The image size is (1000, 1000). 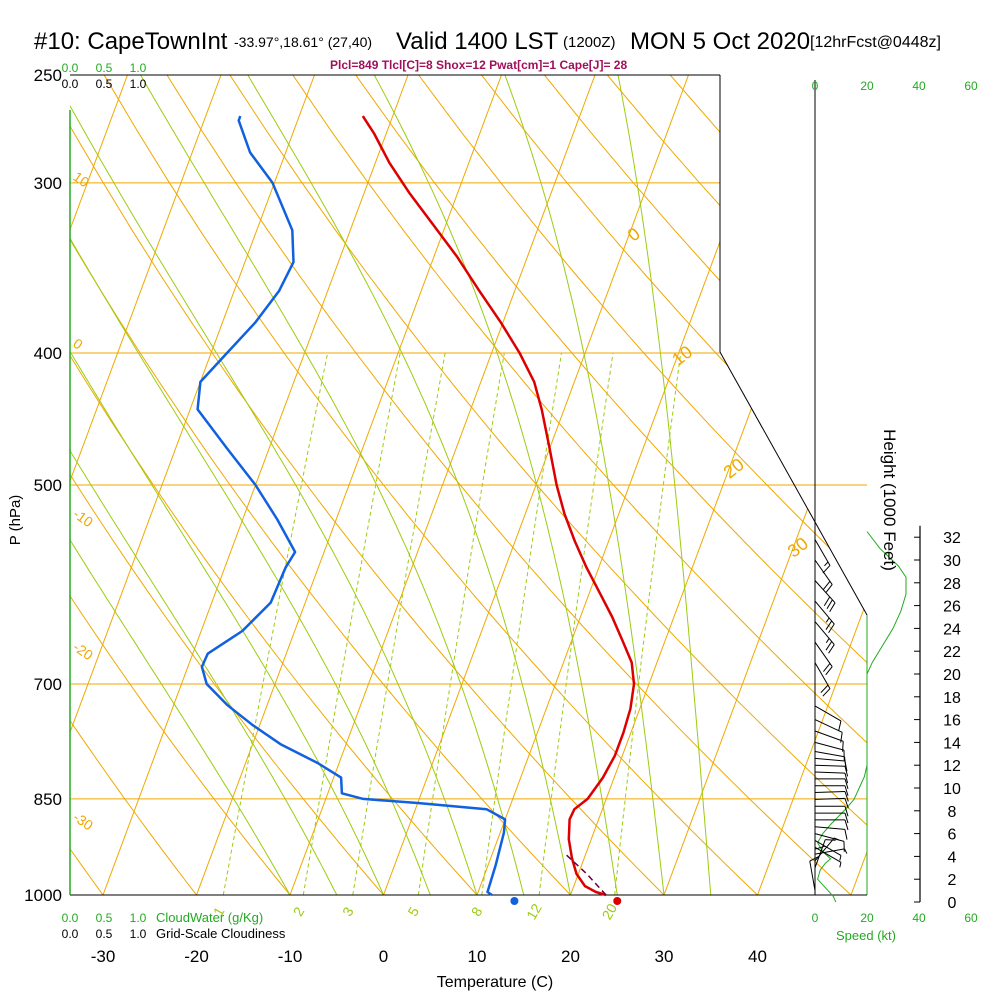 I want to click on moist-adiabat-line, so click(x=664, y=485).